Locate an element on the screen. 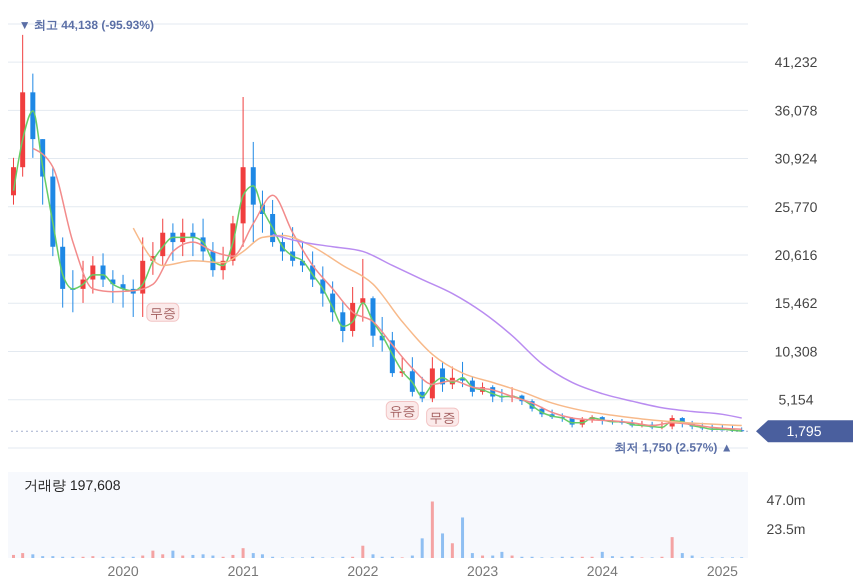 This screenshot has height=581, width=861. annotation: ▼ 최고 44,138 (-95.93%) is located at coordinates (86, 25).